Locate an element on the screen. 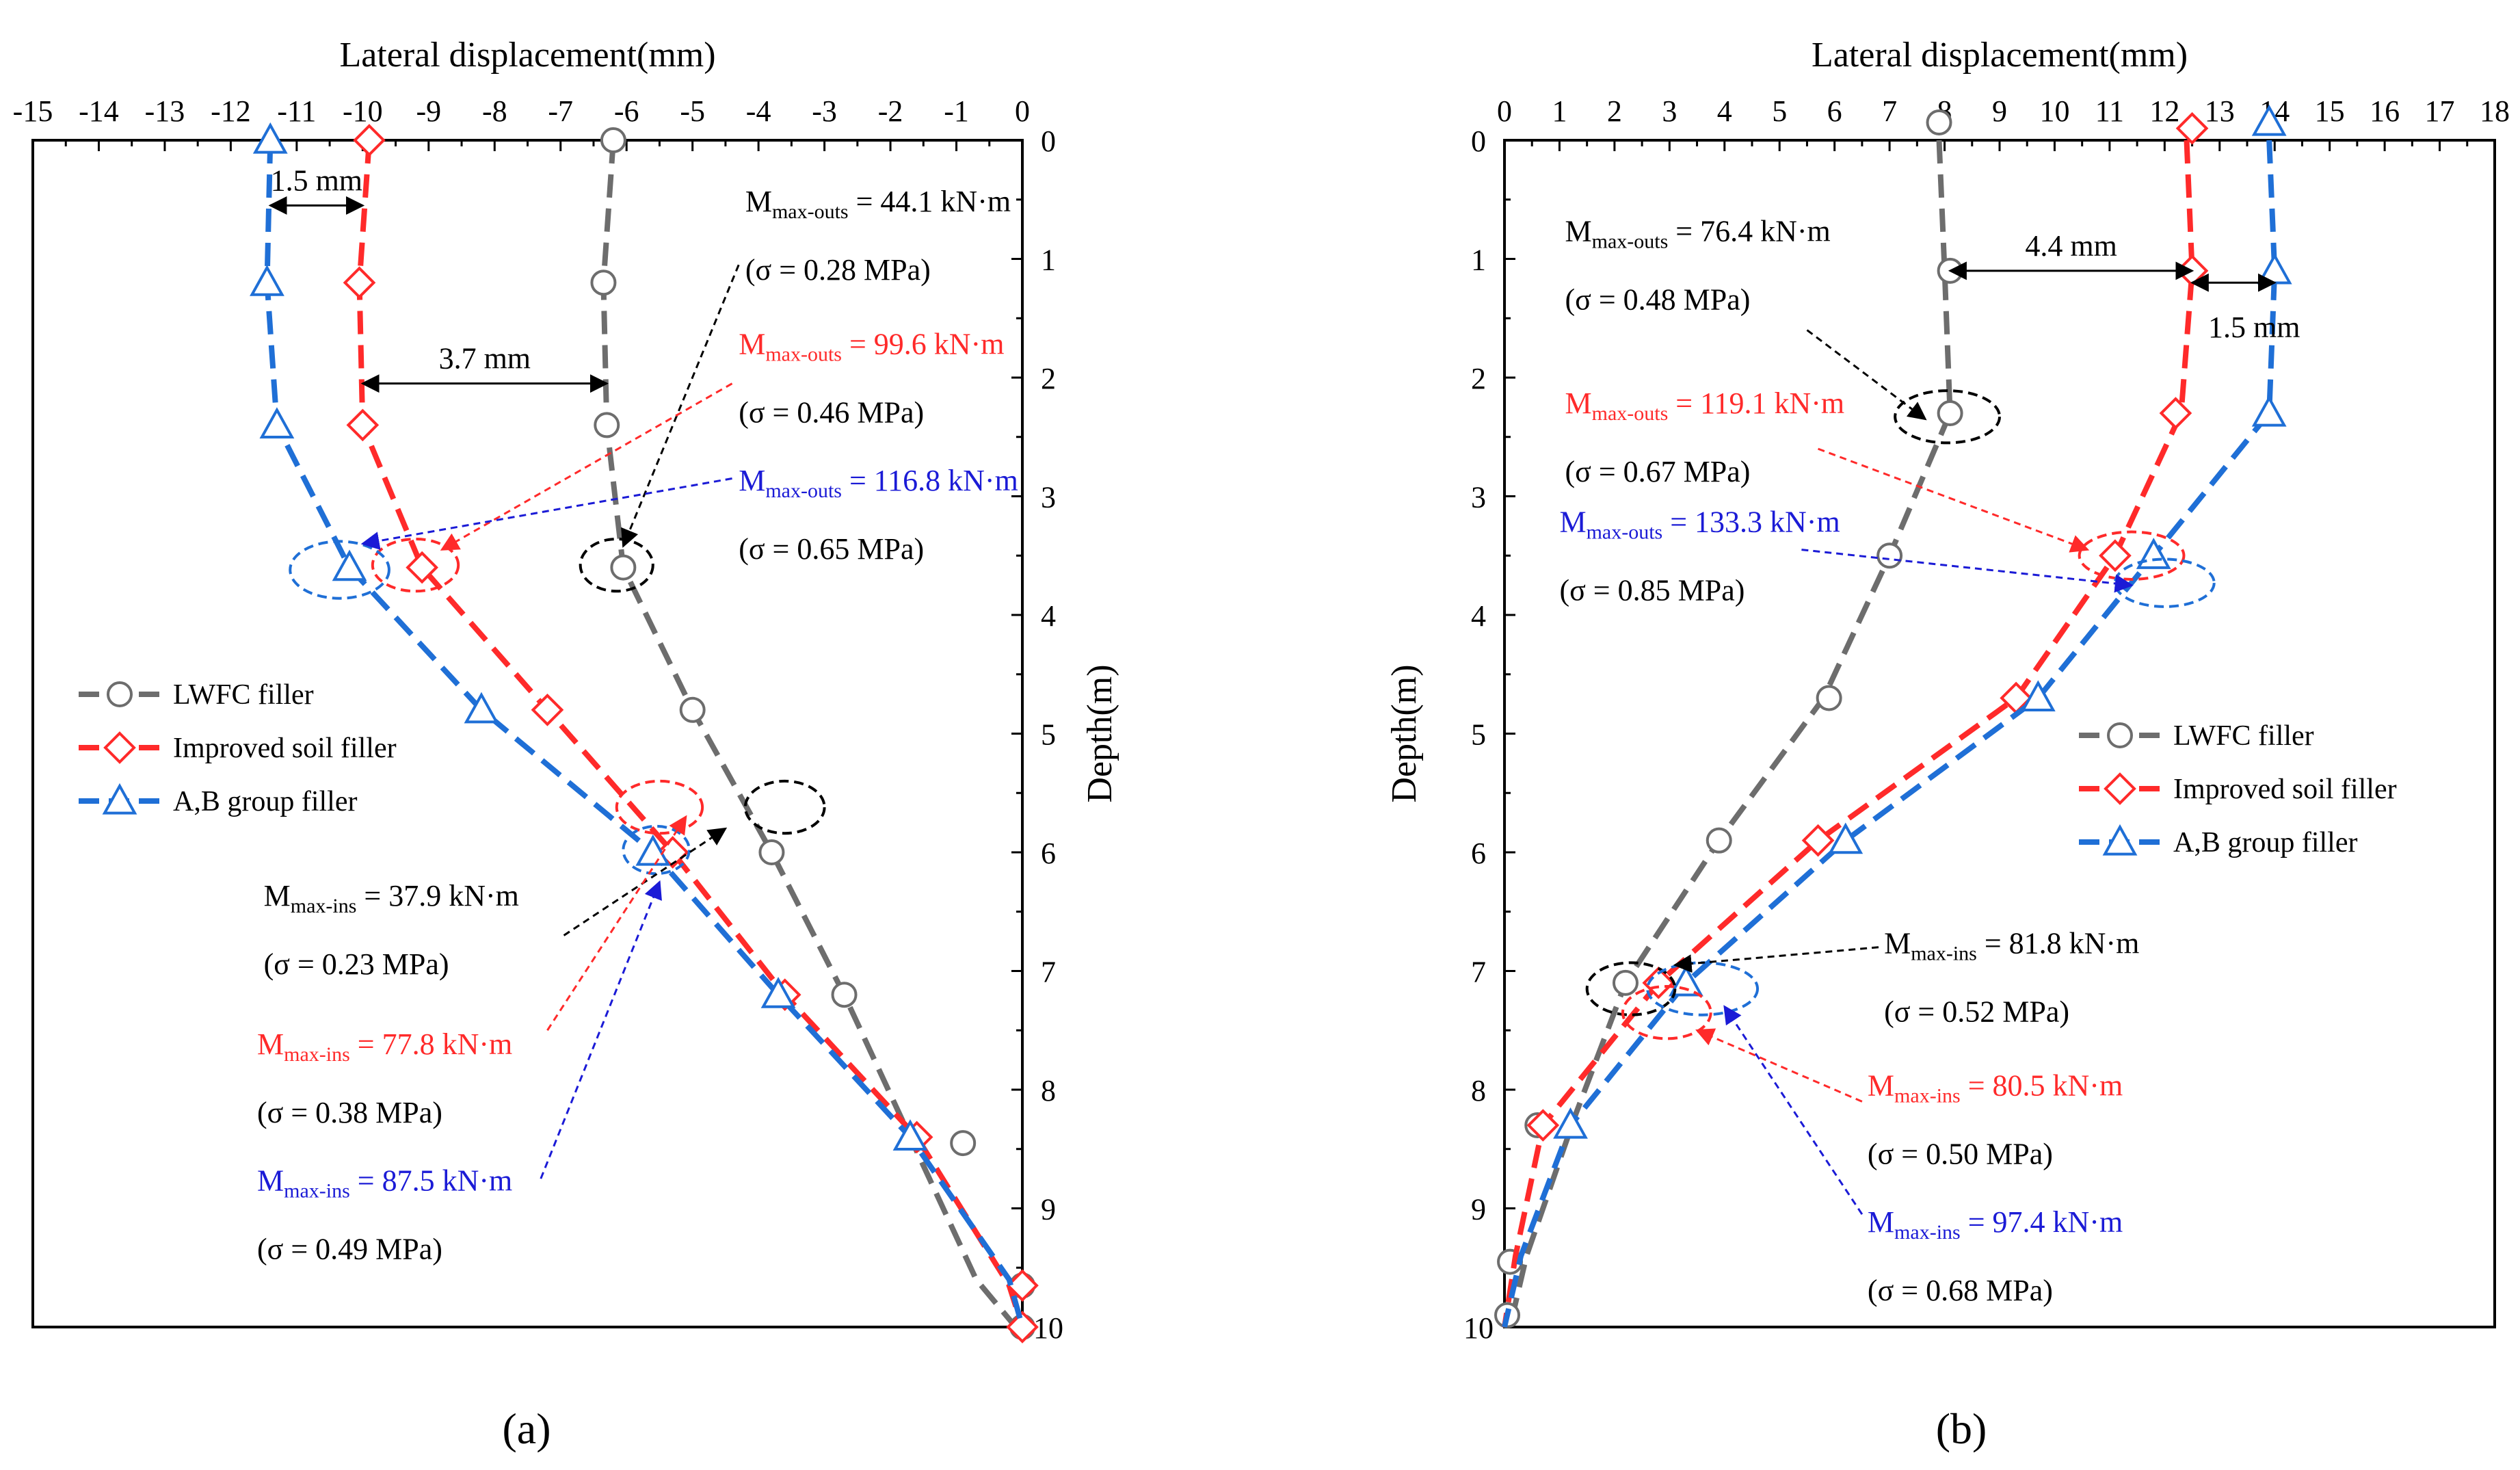  dimension-label: 4.4 mm is located at coordinates (2071, 246).